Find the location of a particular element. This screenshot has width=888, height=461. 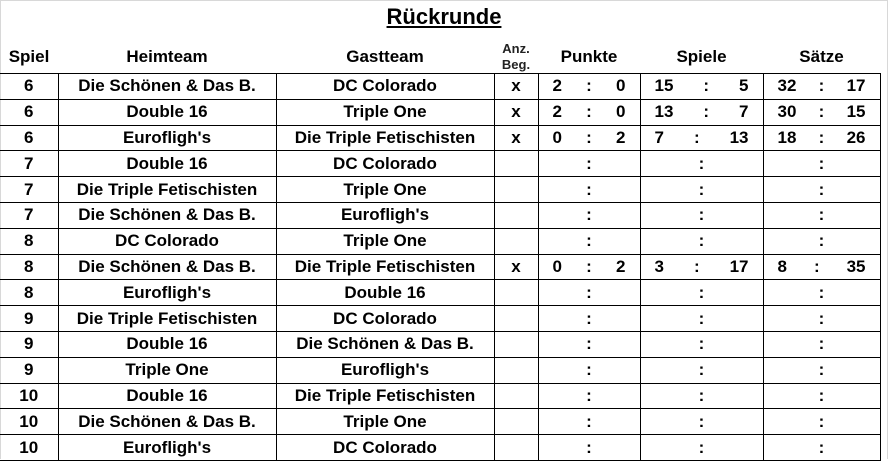

heimteam-cell: DC Colorado is located at coordinates (167, 241).